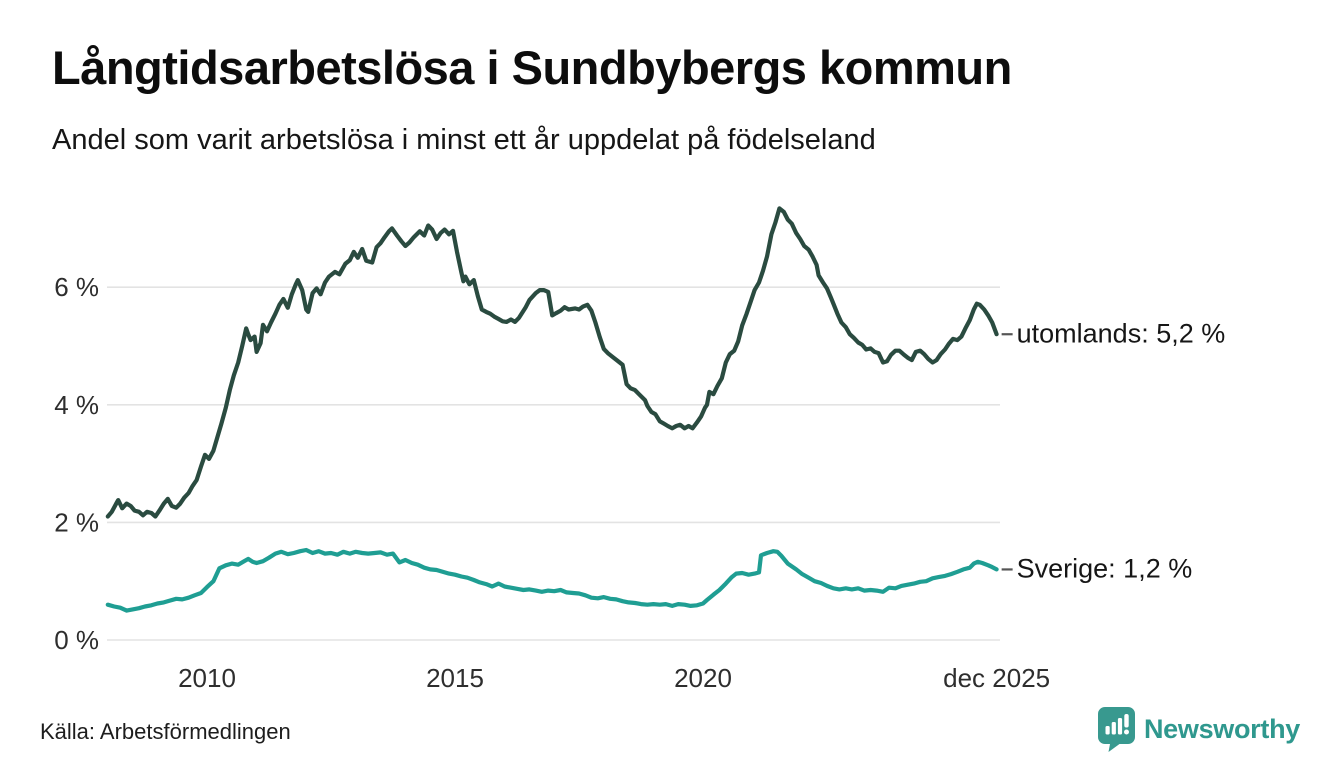  I want to click on bar-icon-medium, so click(1113, 728).